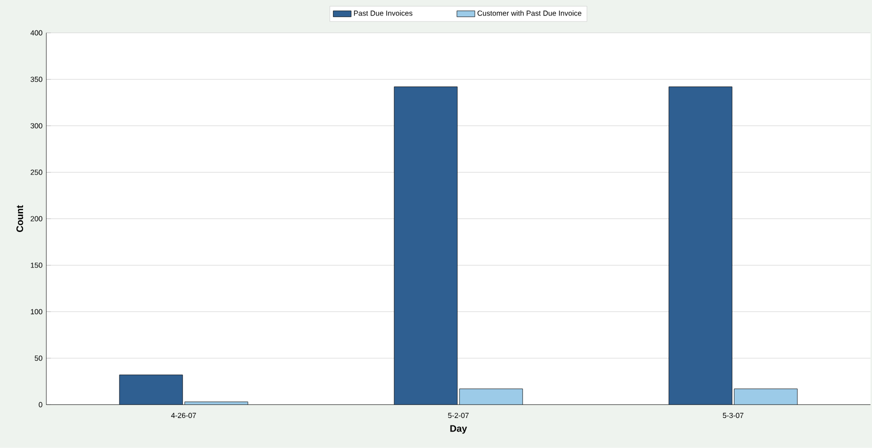 This screenshot has height=448, width=872. What do you see at coordinates (459, 429) in the screenshot?
I see `x-axis-title: Day` at bounding box center [459, 429].